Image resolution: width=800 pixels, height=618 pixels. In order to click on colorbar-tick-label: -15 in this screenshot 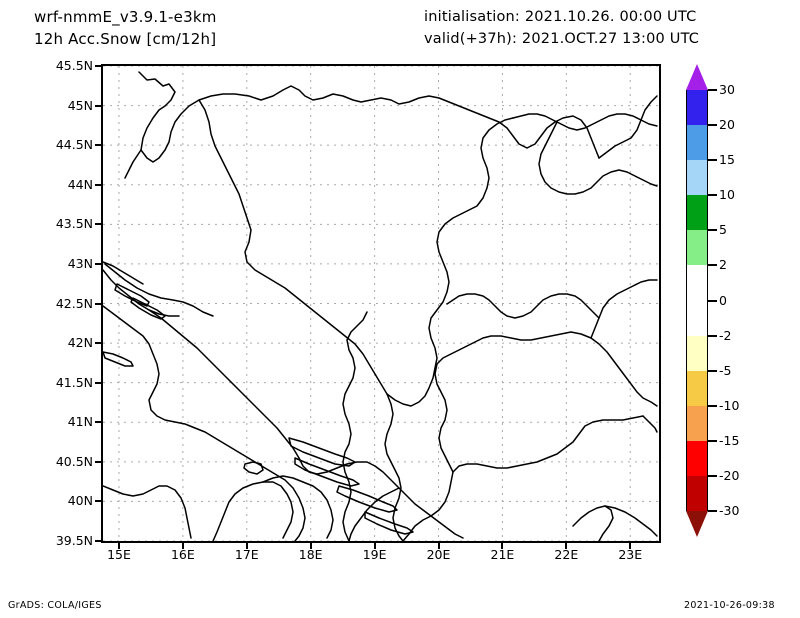, I will do `click(729, 440)`.